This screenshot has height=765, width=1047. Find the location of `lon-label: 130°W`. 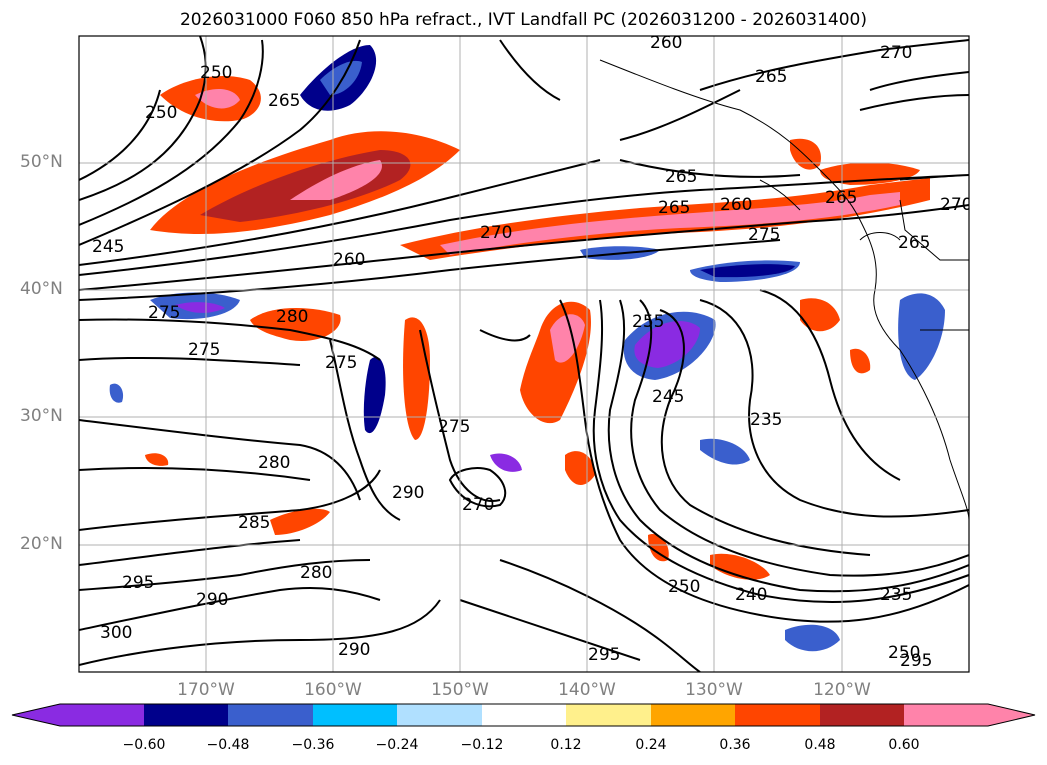

lon-label: 130°W is located at coordinates (714, 690).